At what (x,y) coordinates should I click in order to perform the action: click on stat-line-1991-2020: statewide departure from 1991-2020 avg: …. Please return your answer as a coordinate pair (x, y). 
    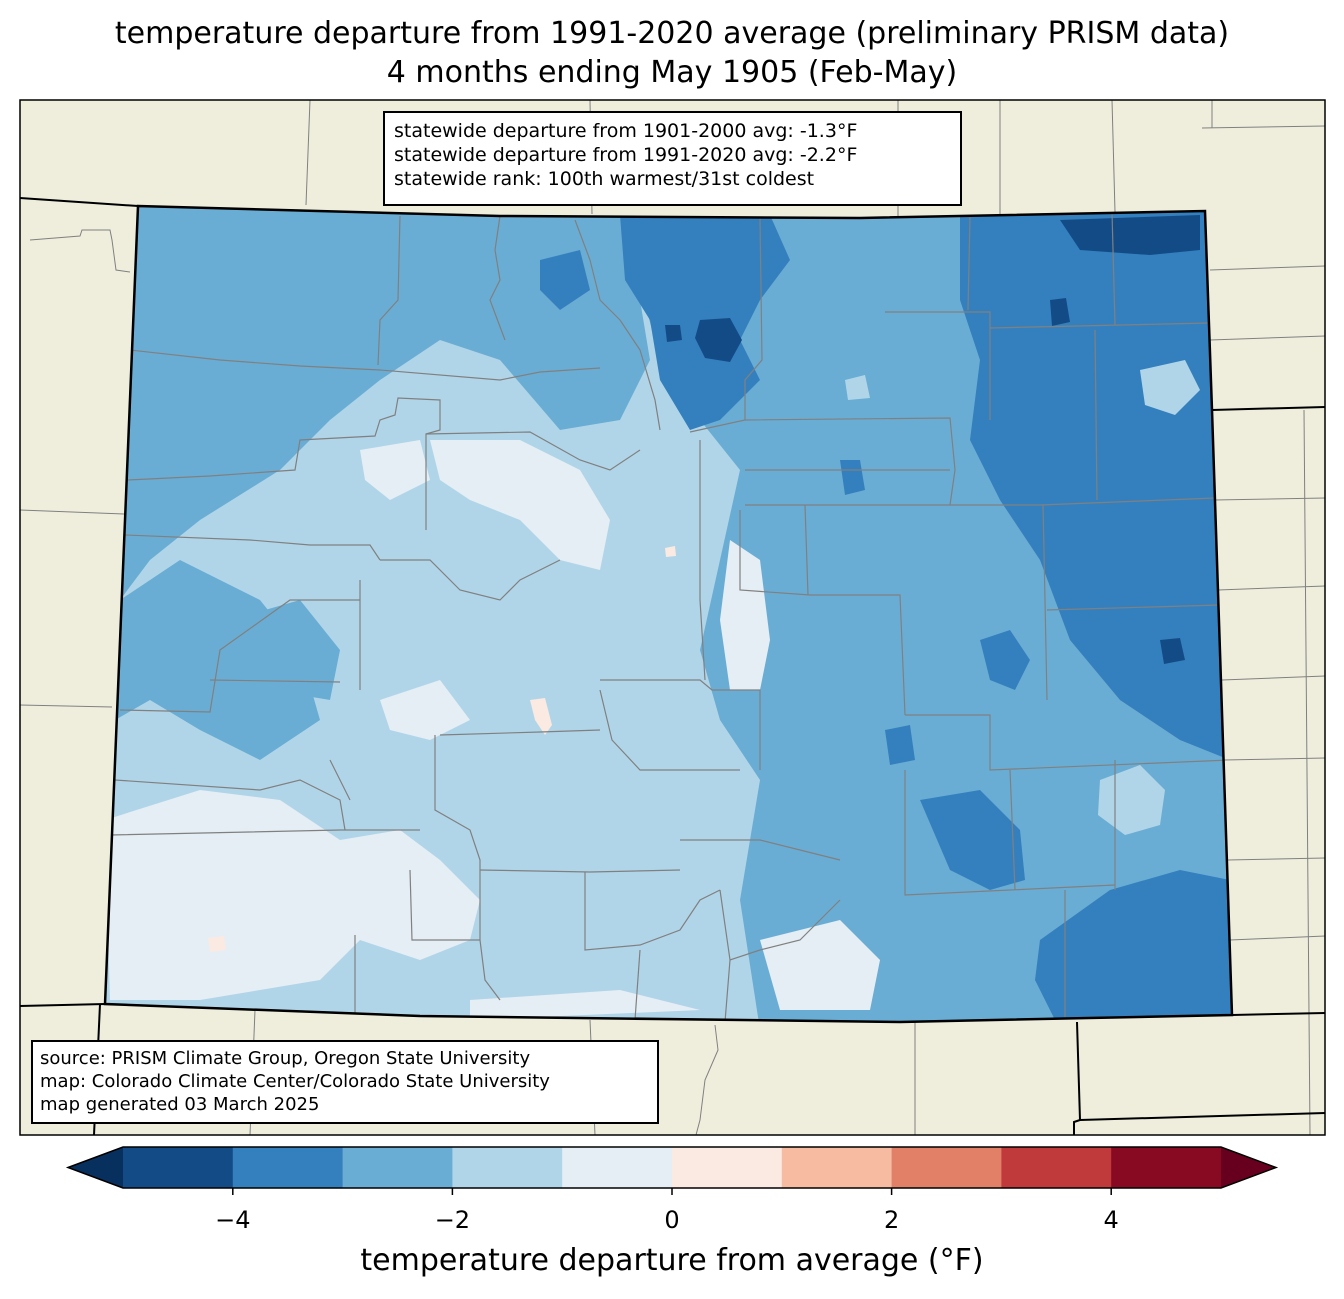
    Looking at the image, I should click on (626, 155).